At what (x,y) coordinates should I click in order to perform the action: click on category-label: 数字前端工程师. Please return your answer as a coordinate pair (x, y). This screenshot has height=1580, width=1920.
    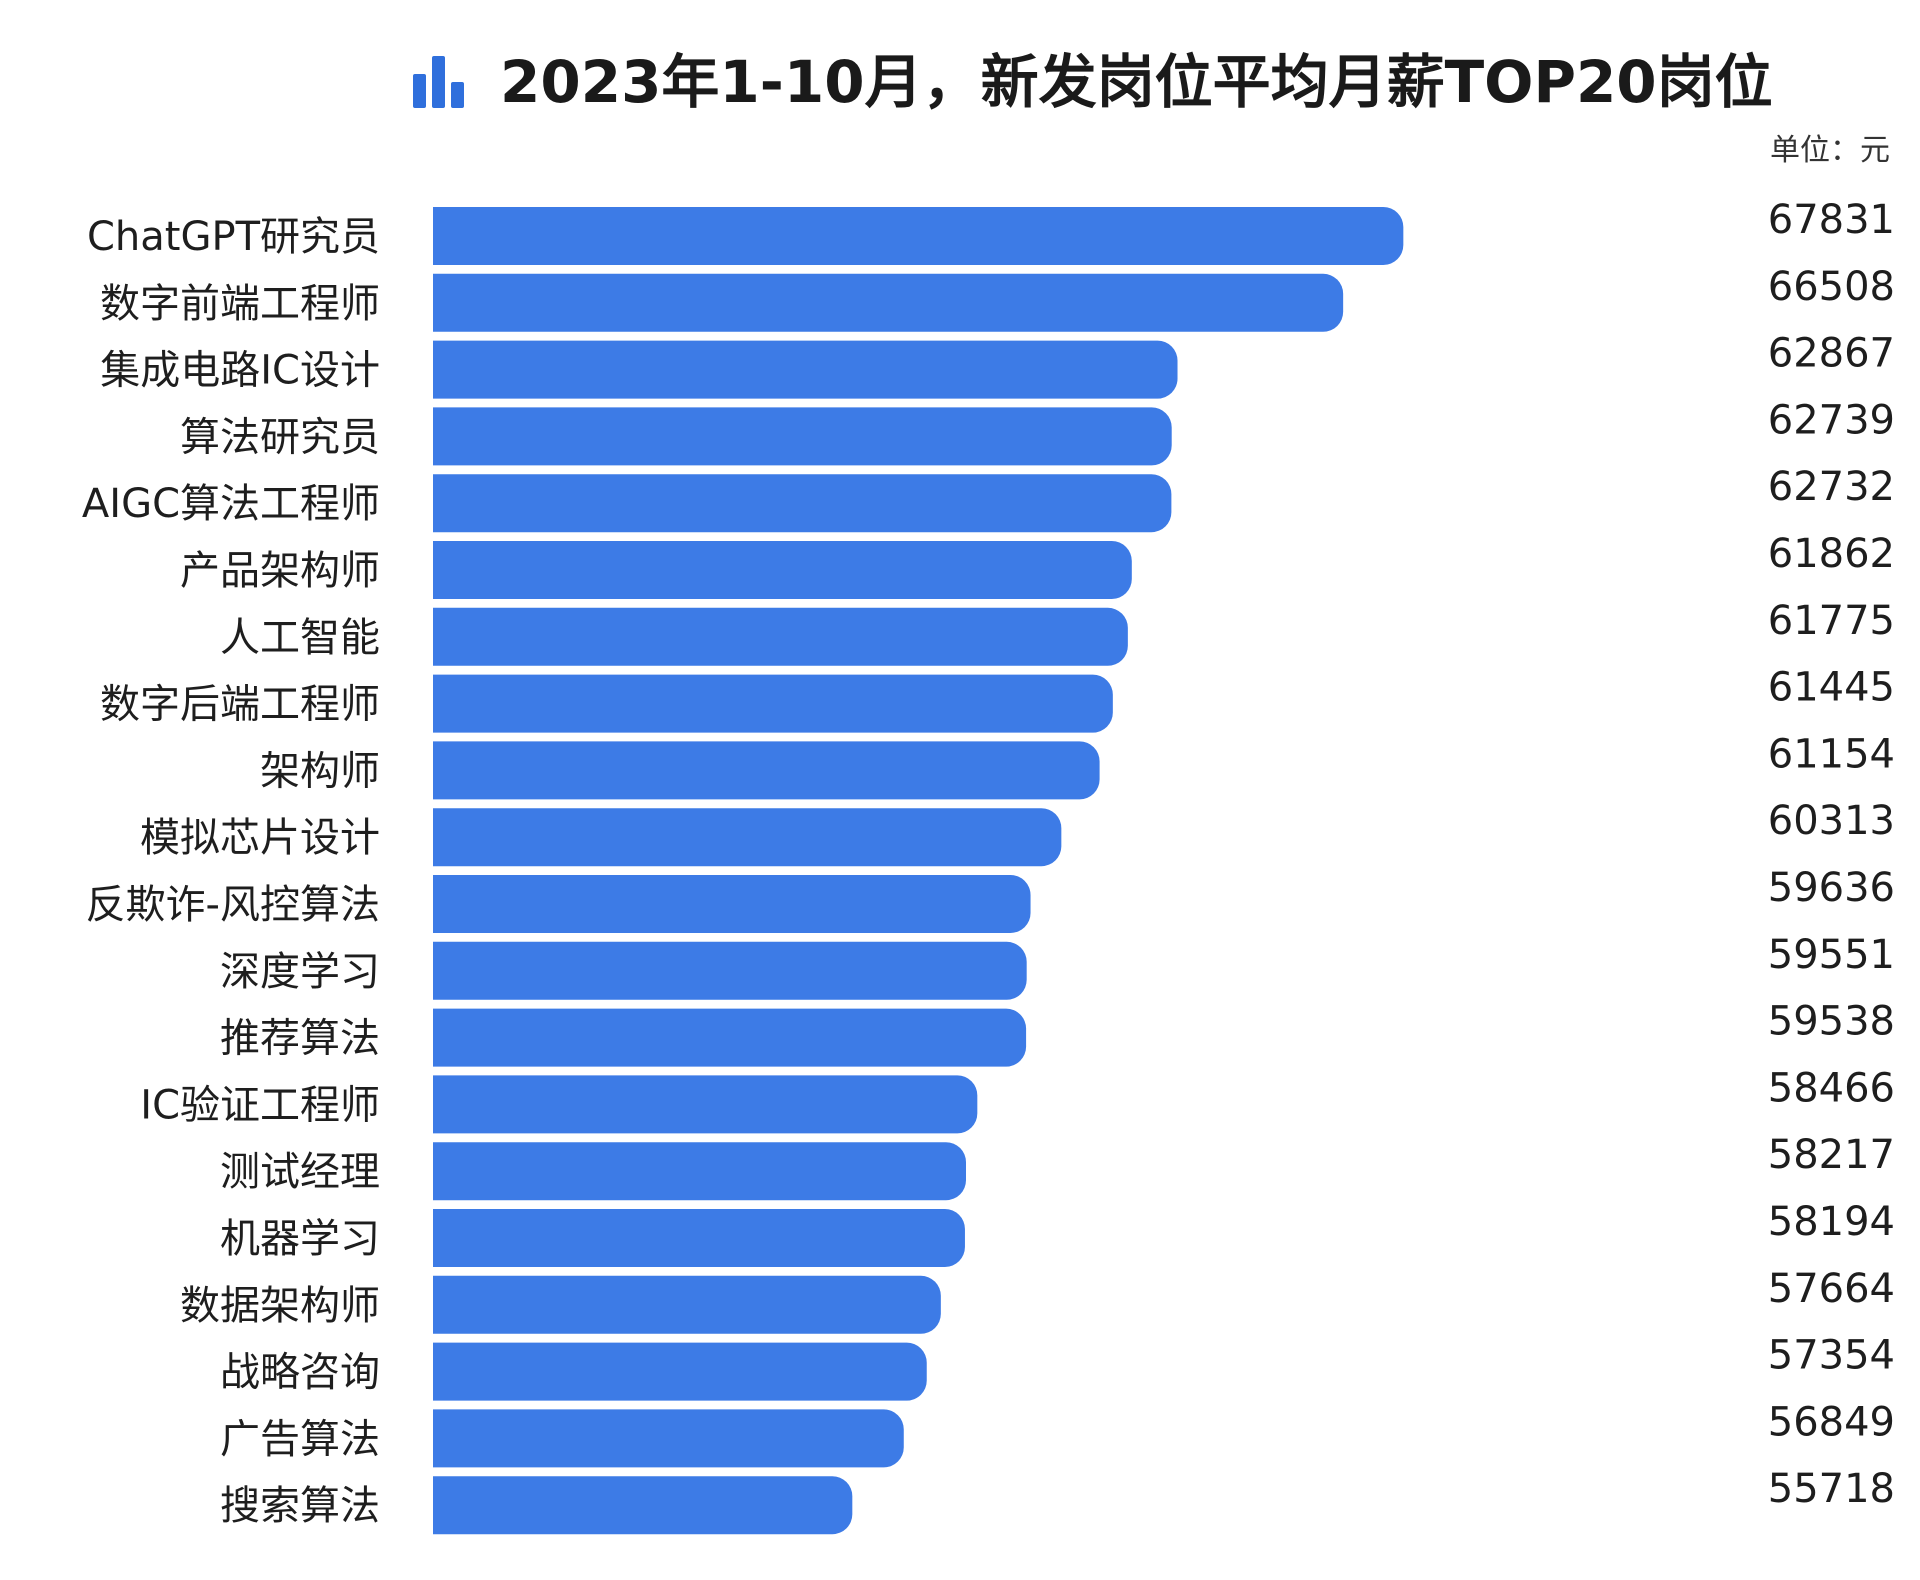
    Looking at the image, I should click on (240, 304).